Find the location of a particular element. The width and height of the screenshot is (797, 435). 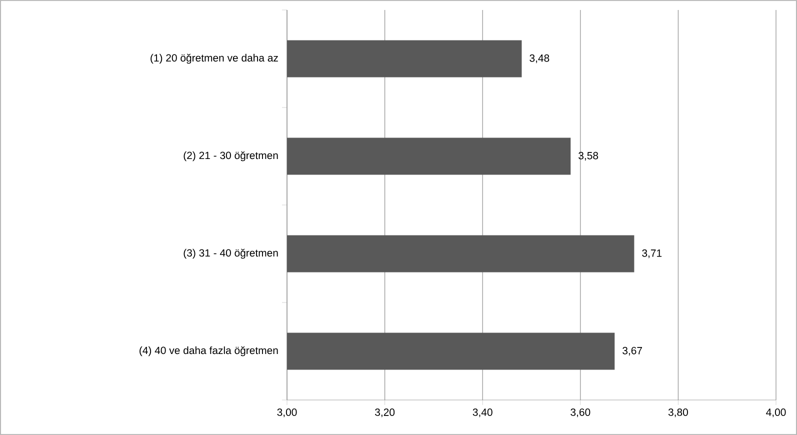

x-tick-label: 3,00 is located at coordinates (287, 413).